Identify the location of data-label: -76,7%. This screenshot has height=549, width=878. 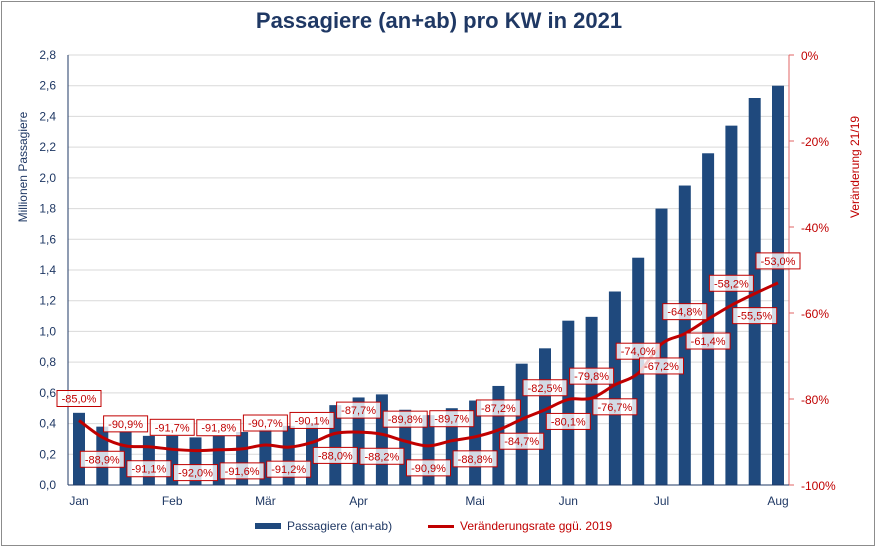
(614, 408).